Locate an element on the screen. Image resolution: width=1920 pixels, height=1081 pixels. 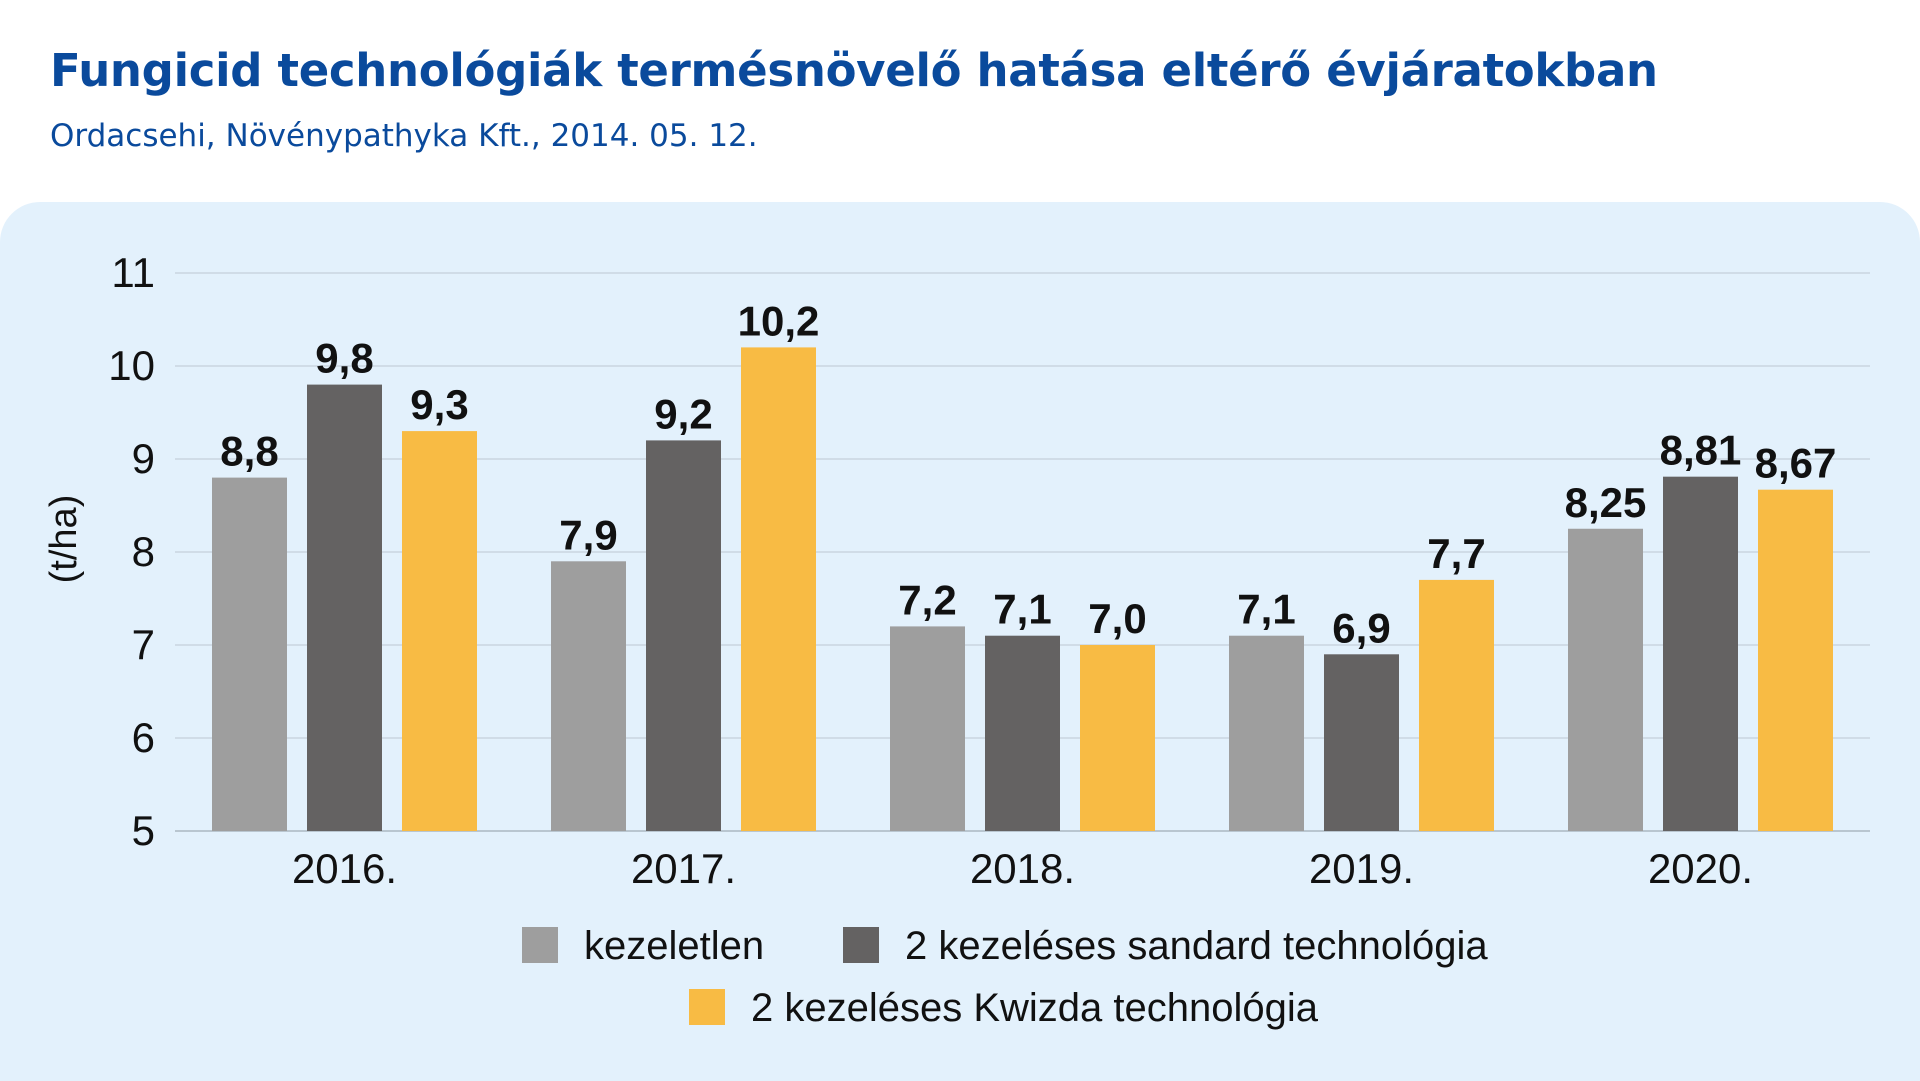
data-label: 6,9 is located at coordinates (1361, 627).